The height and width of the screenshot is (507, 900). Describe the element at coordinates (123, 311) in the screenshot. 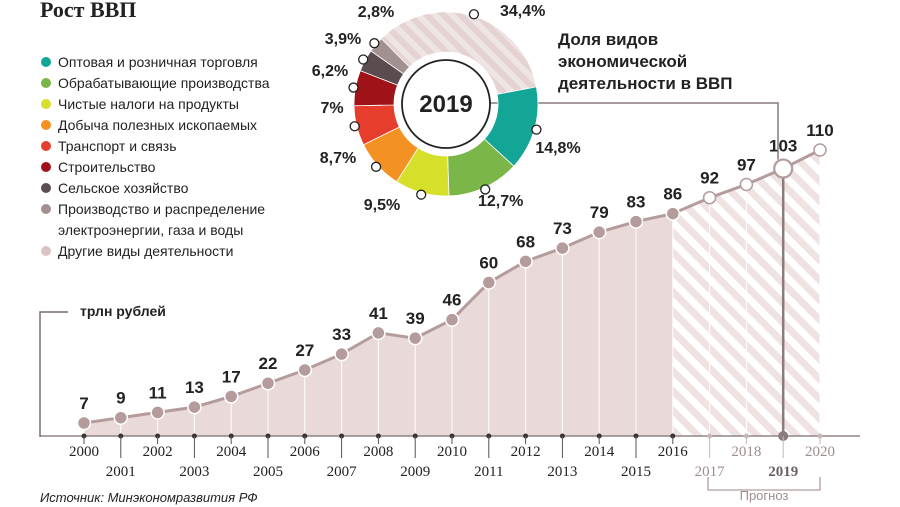

I see `unit-label: трлн рублей` at that location.